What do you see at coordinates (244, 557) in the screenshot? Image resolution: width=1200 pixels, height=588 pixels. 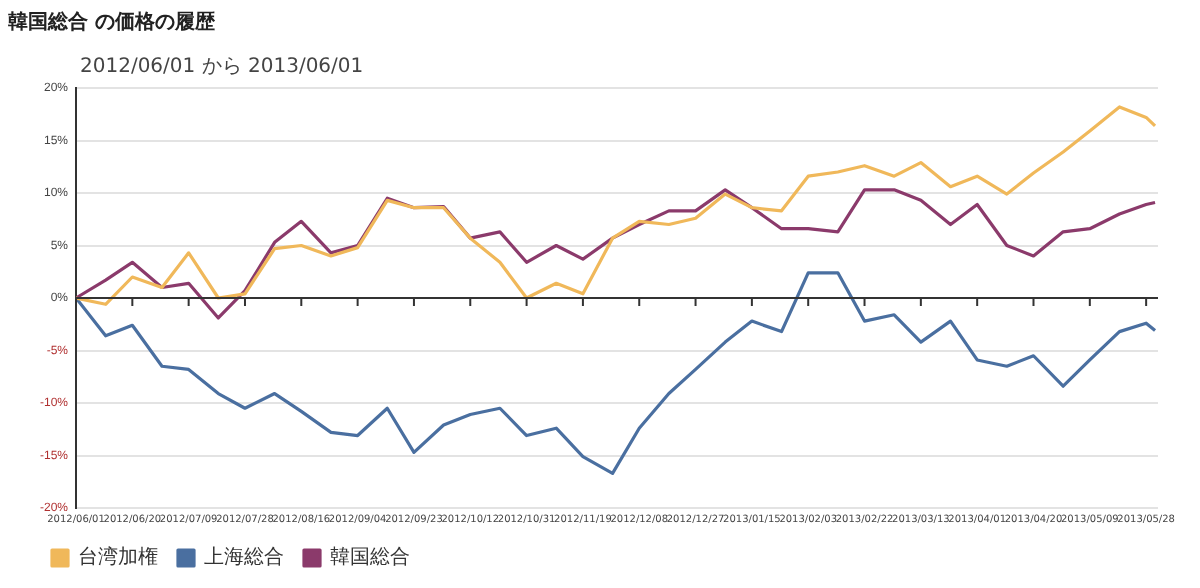 I see `legend-label: 上海総合` at bounding box center [244, 557].